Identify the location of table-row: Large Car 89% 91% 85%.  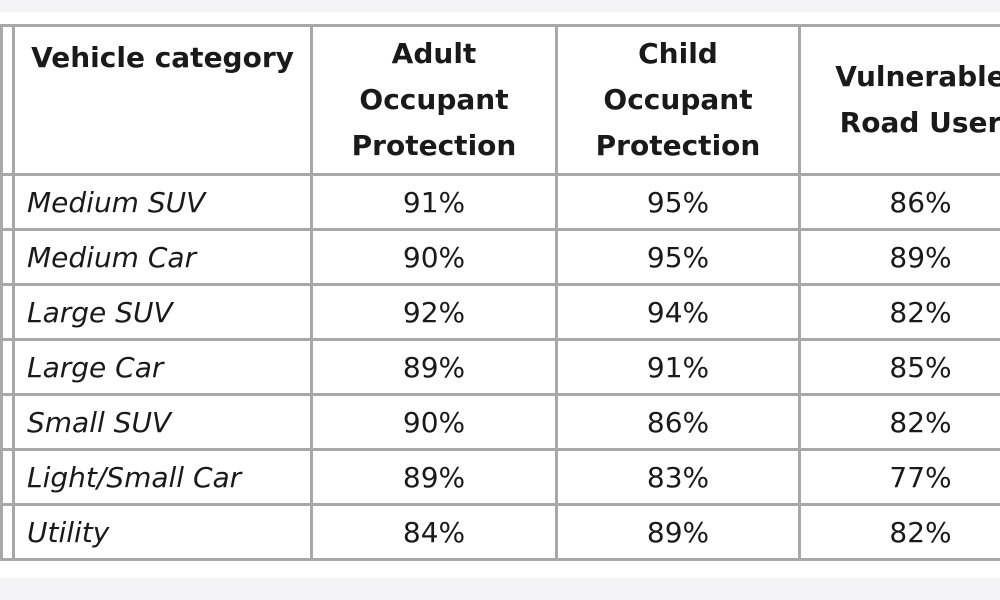
(500, 367).